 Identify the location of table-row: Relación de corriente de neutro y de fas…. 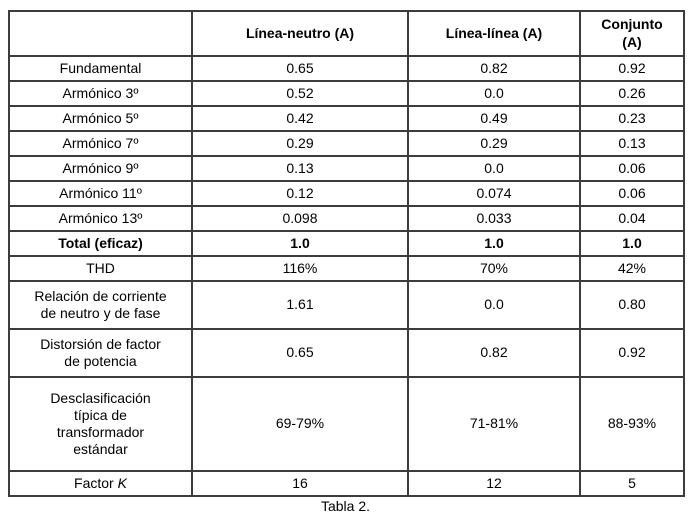
(346, 305).